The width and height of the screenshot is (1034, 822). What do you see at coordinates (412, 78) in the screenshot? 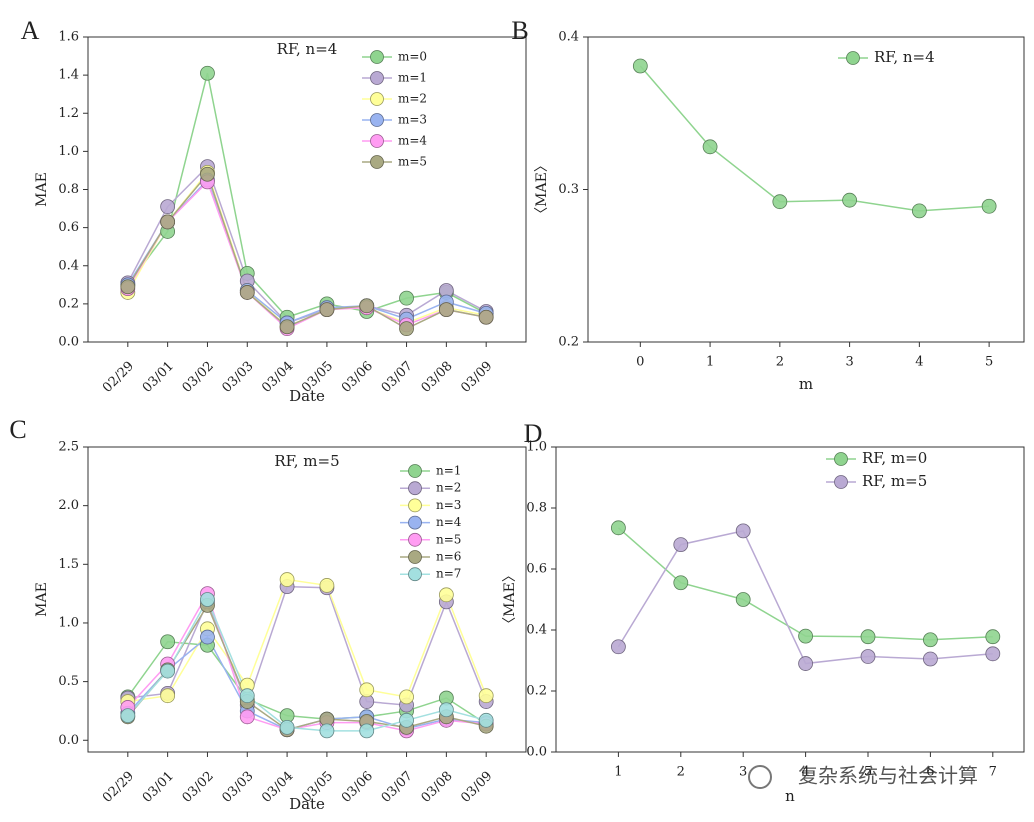
I see `legend-label: m=1` at bounding box center [412, 78].